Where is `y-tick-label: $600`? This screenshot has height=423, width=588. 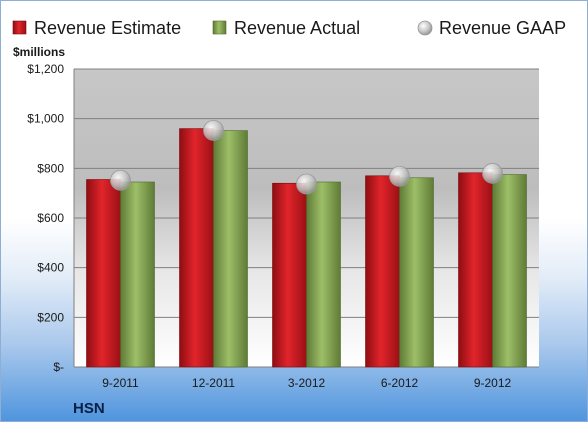 y-tick-label: $600 is located at coordinates (50, 218).